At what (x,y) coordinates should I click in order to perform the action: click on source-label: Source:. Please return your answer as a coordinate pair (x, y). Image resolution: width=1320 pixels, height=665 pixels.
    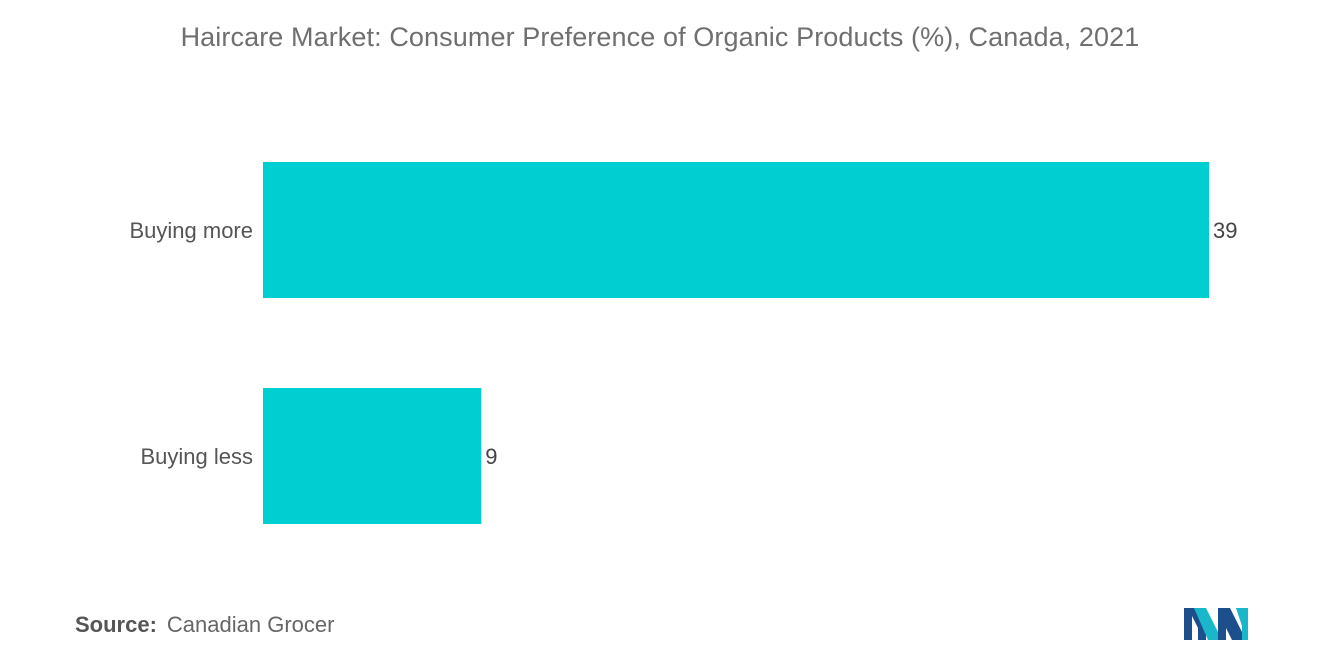
    Looking at the image, I should click on (116, 624).